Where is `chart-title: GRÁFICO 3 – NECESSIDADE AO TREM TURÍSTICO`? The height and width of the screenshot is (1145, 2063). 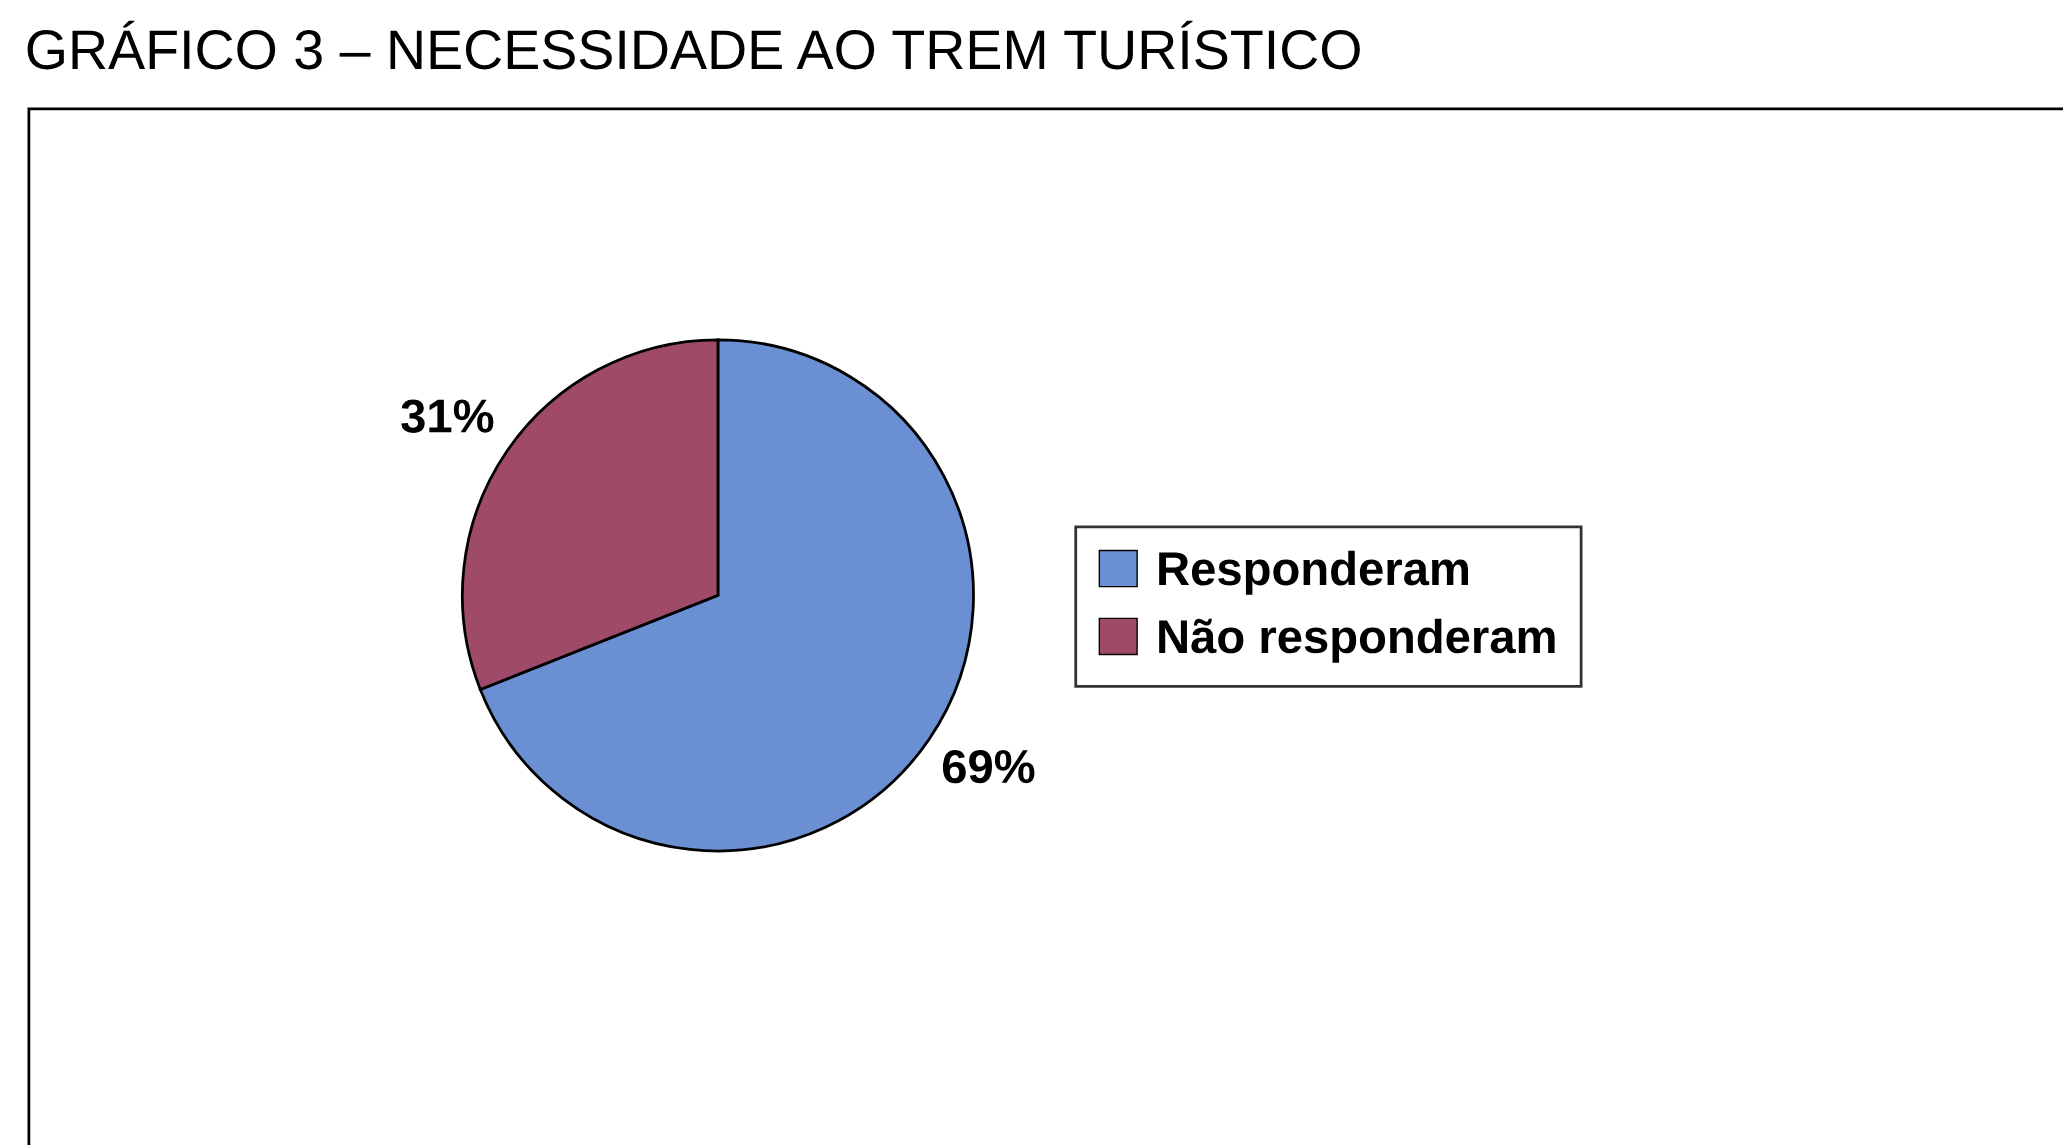
chart-title: GRÁFICO 3 – NECESSIDADE AO TREM TURÍSTICO is located at coordinates (693, 45).